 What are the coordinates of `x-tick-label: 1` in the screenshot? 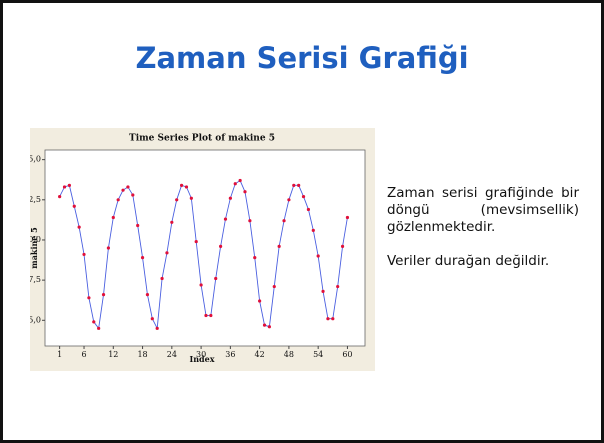 It's located at (59, 354).